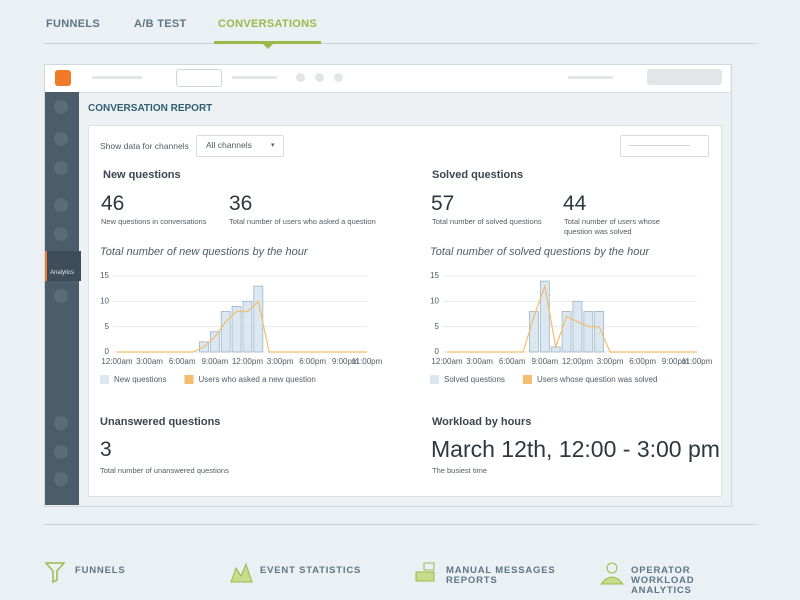  I want to click on channel-select, so click(240, 146).